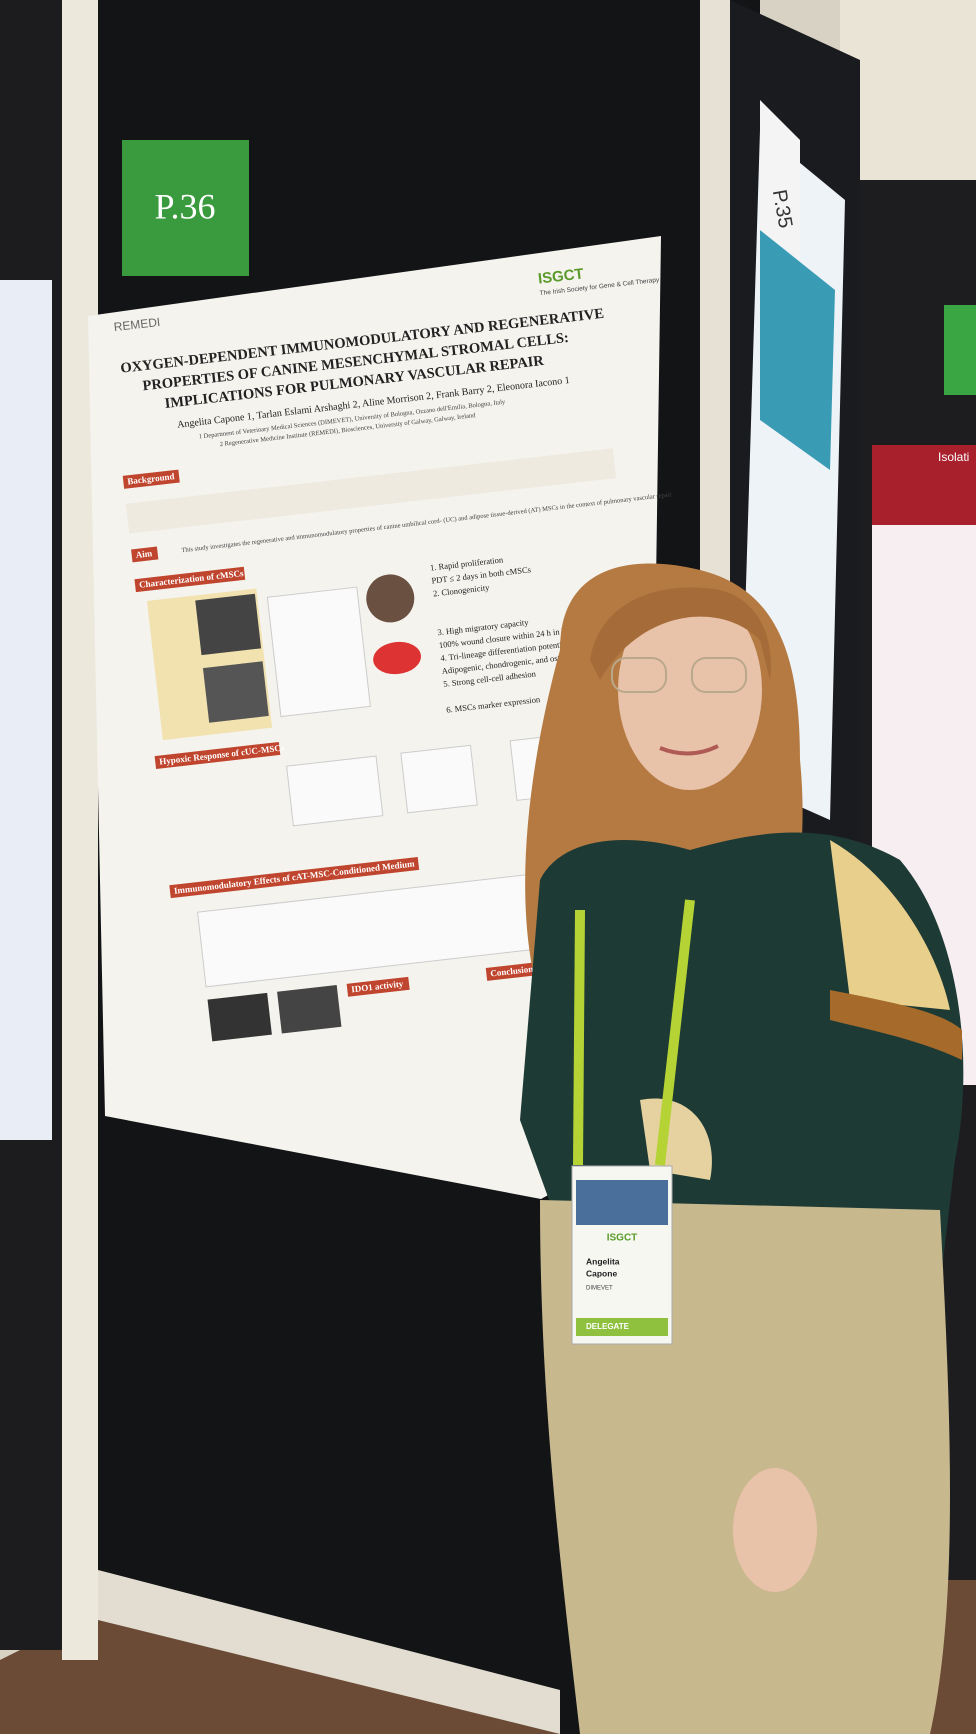  Describe the element at coordinates (908, 100) in the screenshot. I see `ceiling-corner` at that location.